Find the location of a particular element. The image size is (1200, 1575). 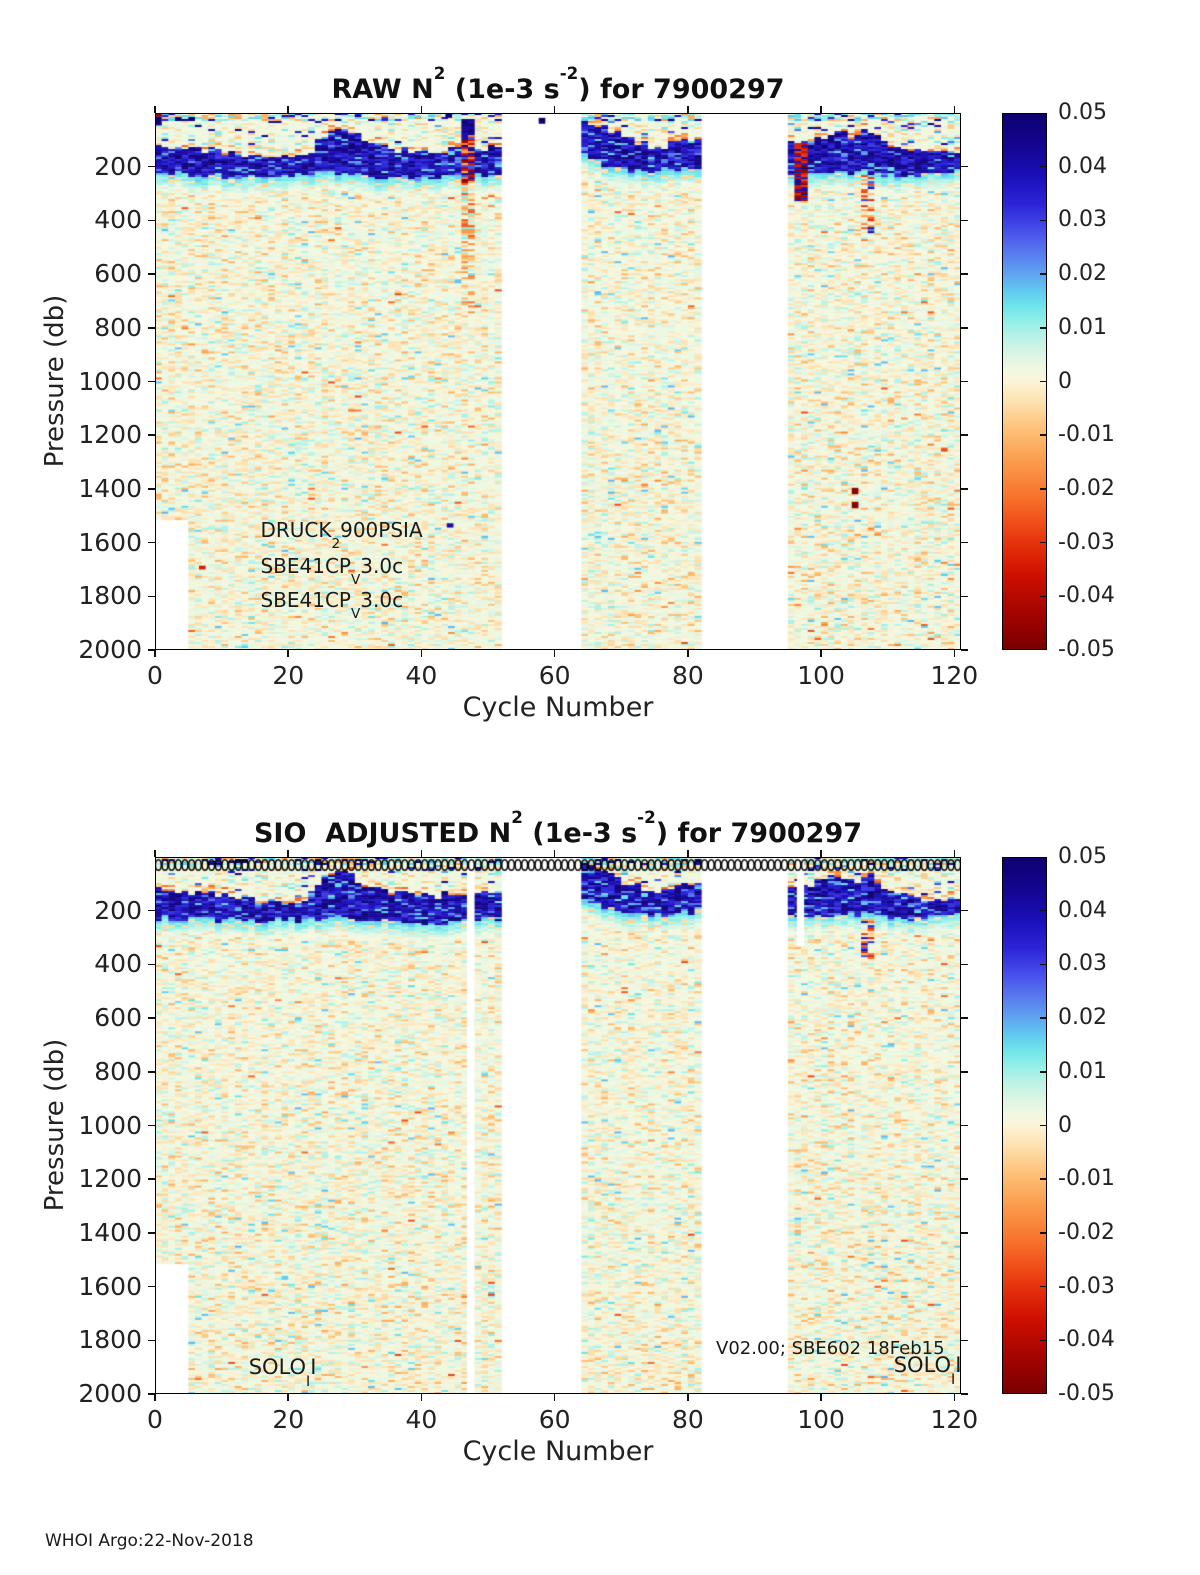

x-tick-label: 20 is located at coordinates (288, 675).